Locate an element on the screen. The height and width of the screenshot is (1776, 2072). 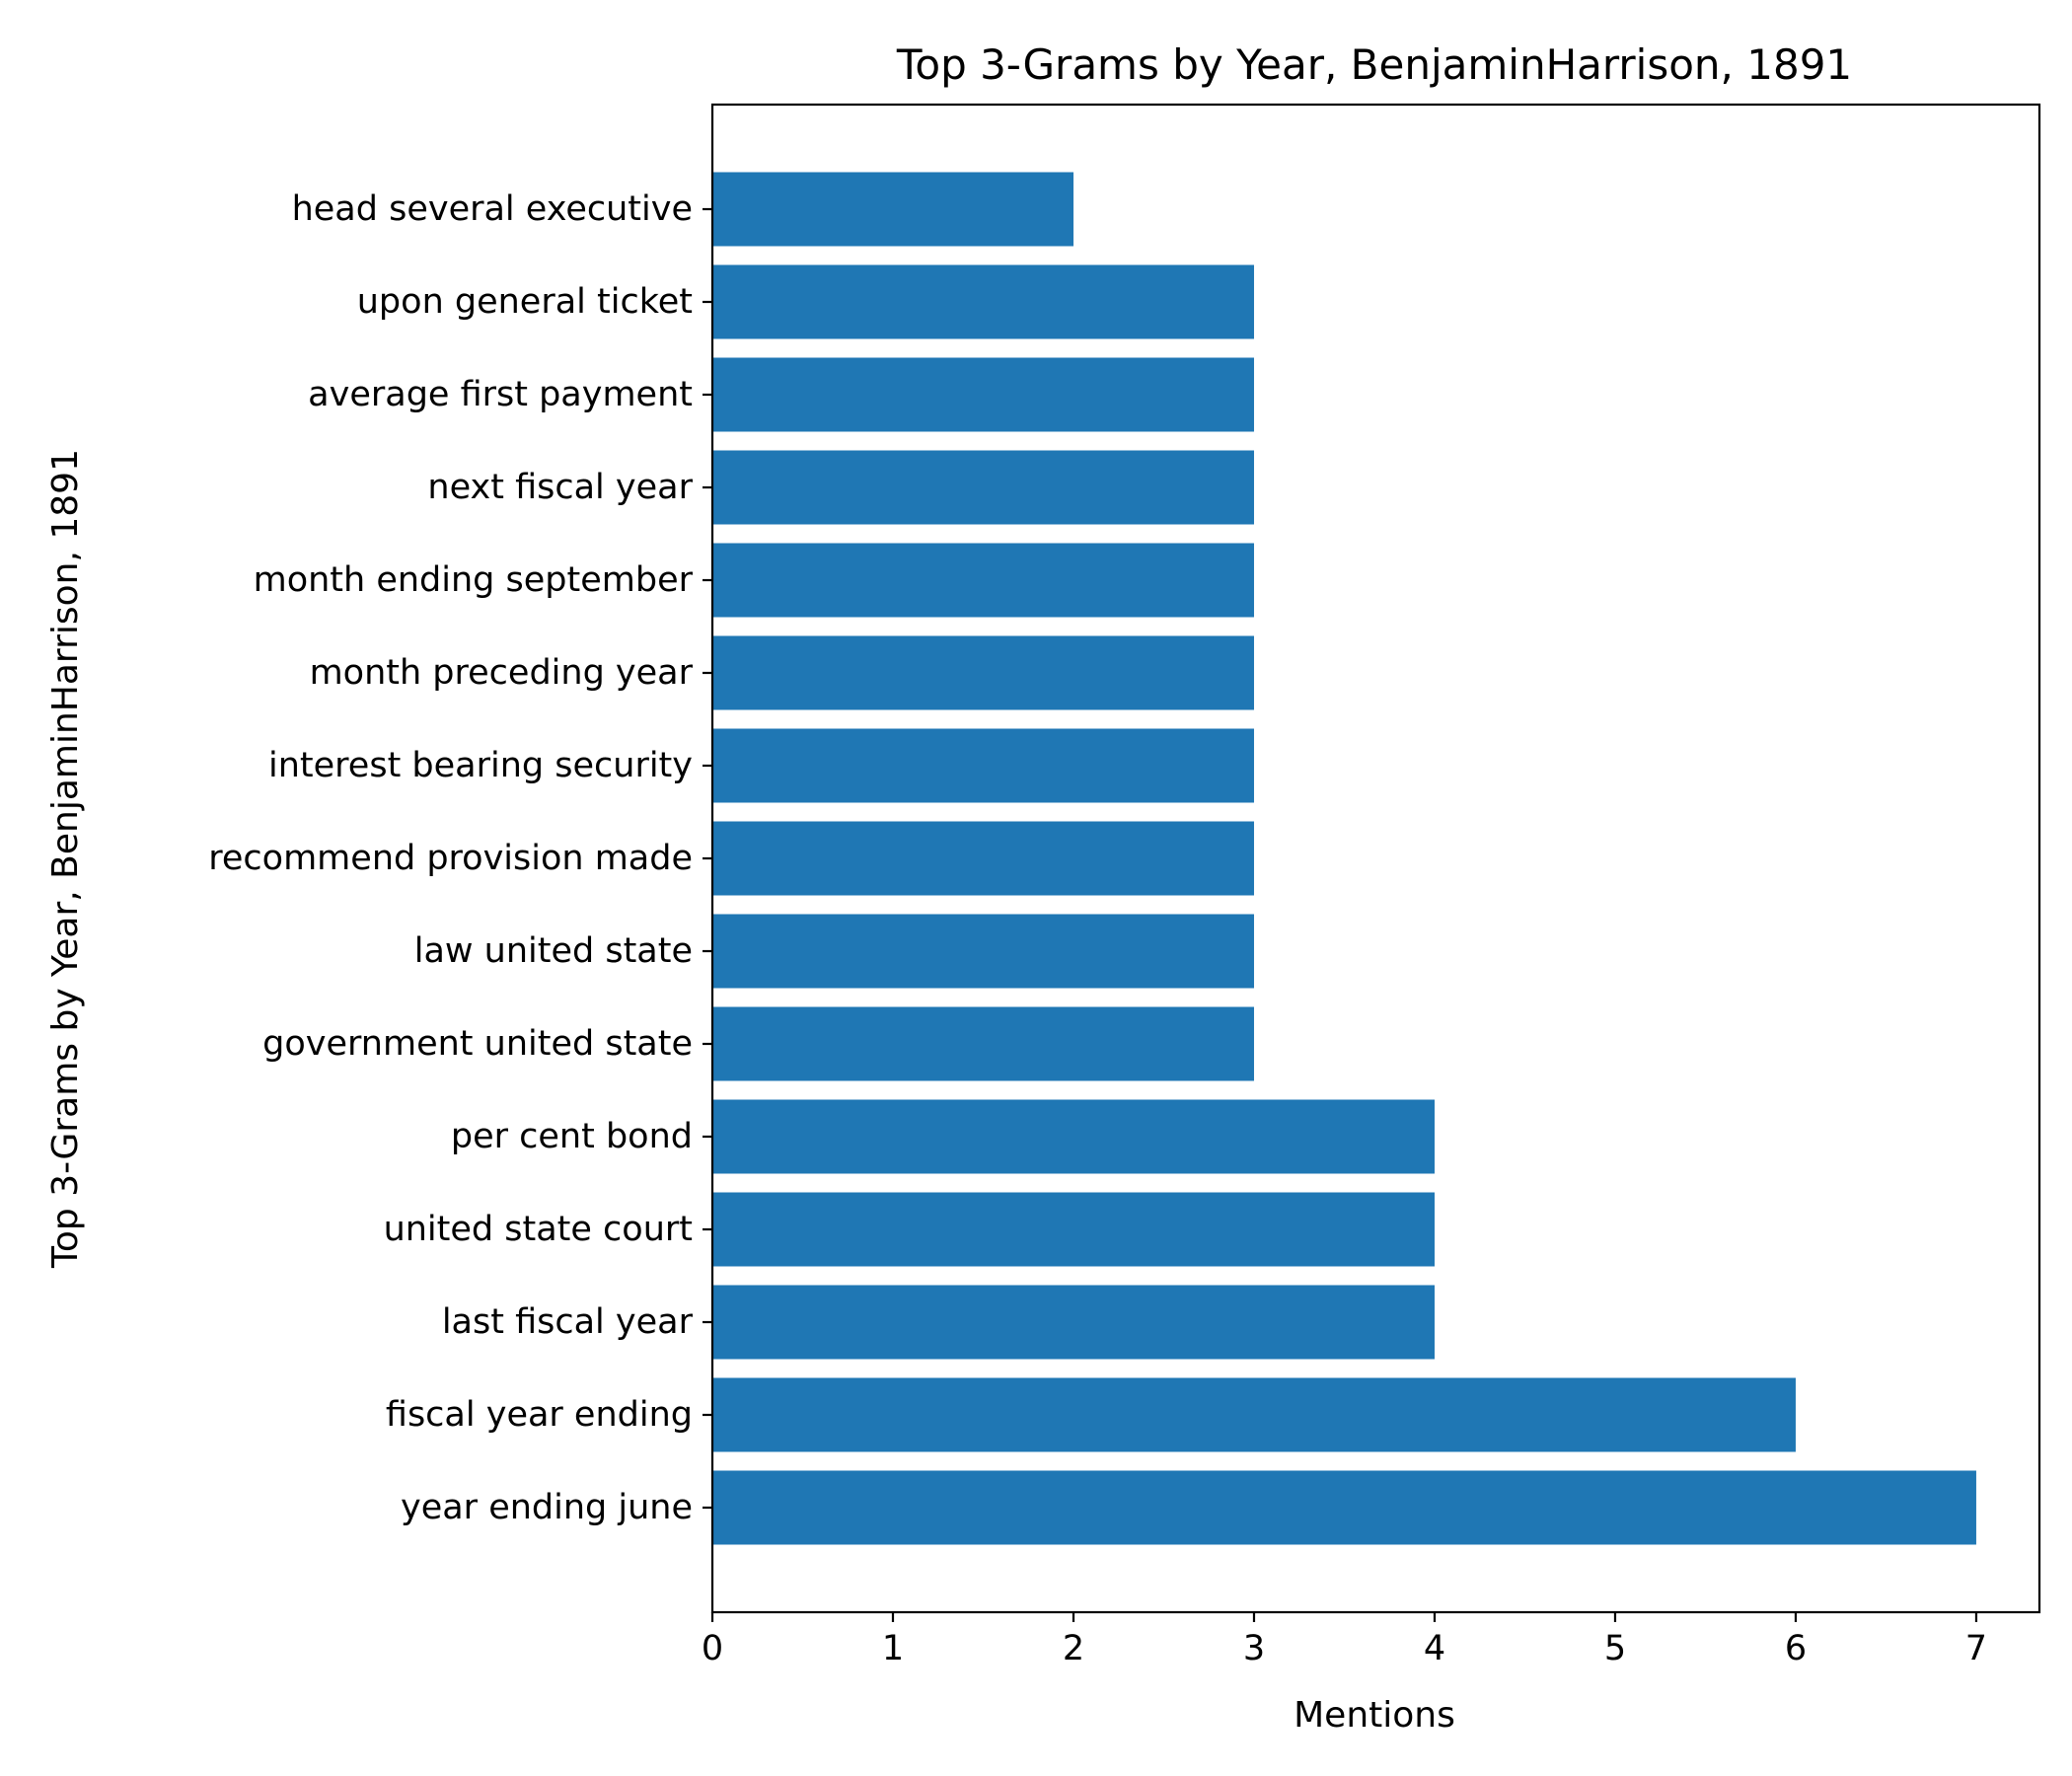
bar-month-preceding-year is located at coordinates (983, 673).